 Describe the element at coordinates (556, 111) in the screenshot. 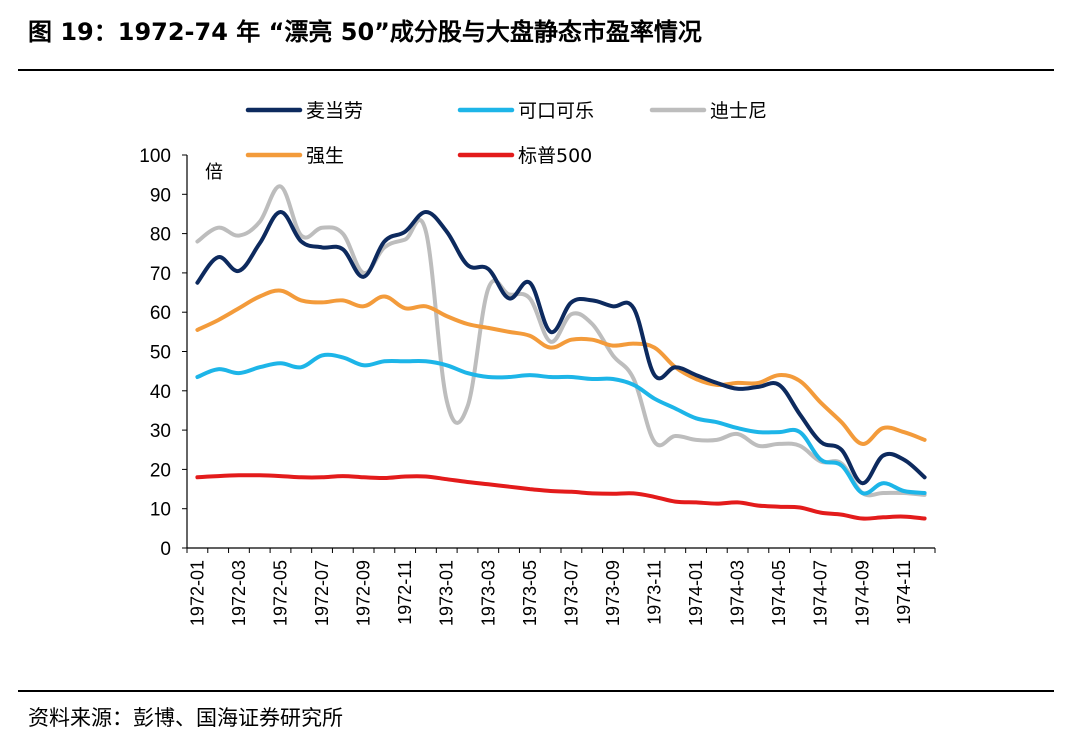

I see `legend-label: 可口可乐` at that location.